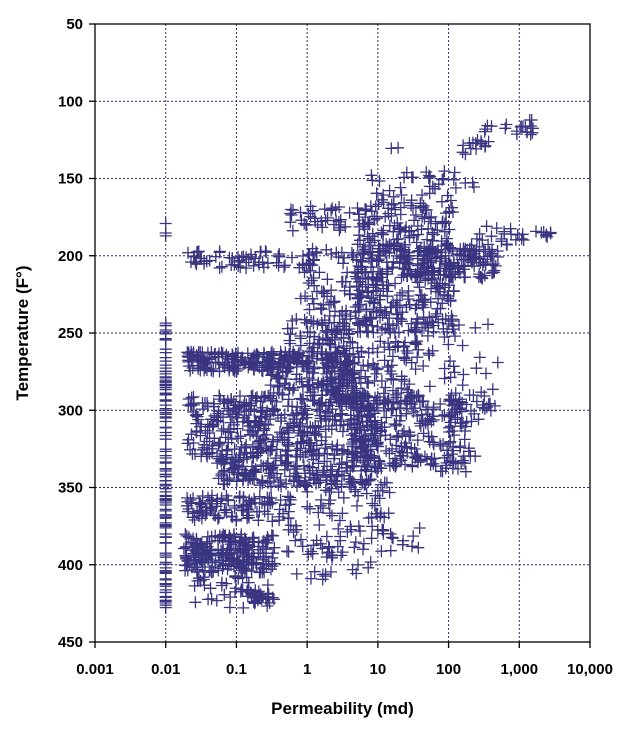 This screenshot has width=634, height=733. Describe the element at coordinates (342, 708) in the screenshot. I see `x-axis-title: Permeability (md)` at that location.